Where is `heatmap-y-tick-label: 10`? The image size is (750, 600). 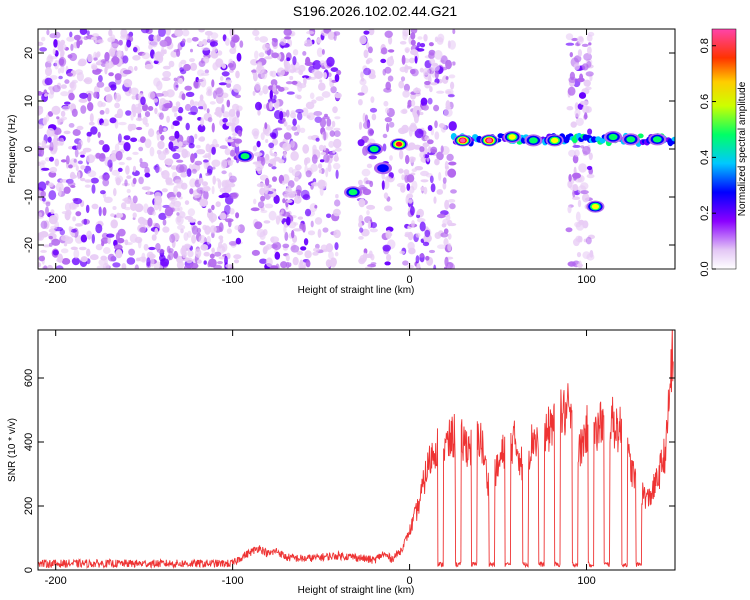
heatmap-y-tick-label: 10 is located at coordinates (29, 101).